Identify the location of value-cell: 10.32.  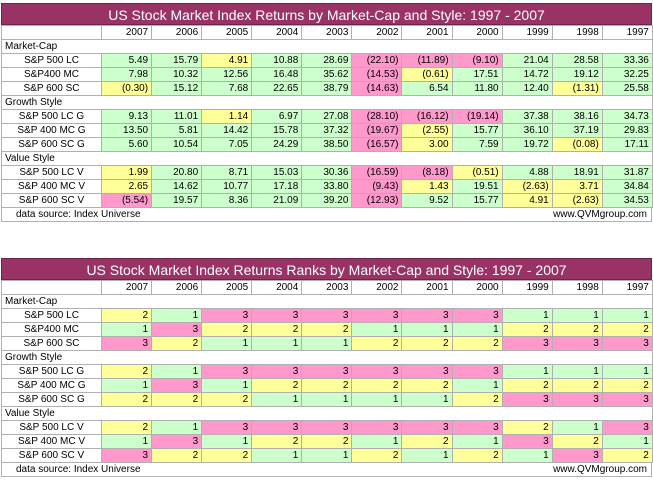
(177, 74).